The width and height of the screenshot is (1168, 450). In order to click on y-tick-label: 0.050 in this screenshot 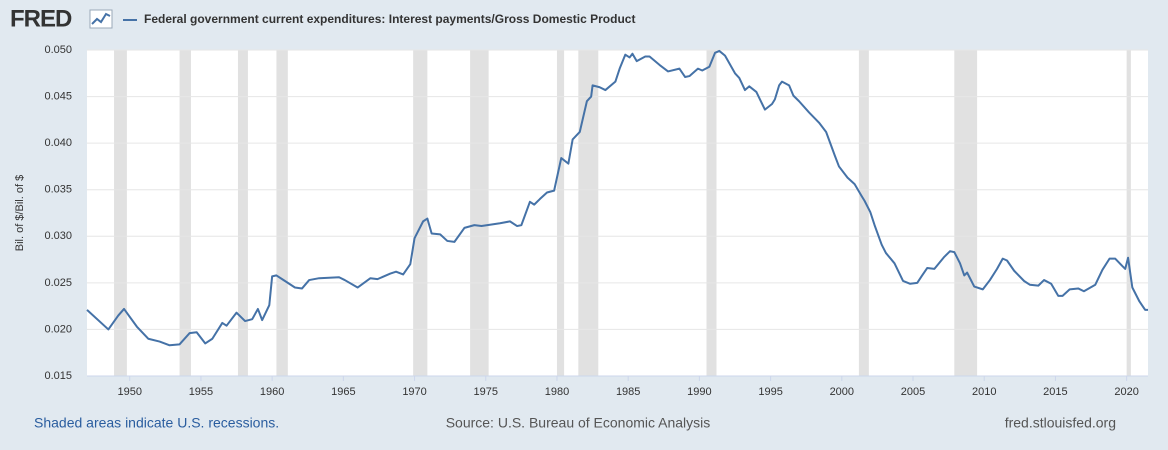, I will do `click(58, 50)`.